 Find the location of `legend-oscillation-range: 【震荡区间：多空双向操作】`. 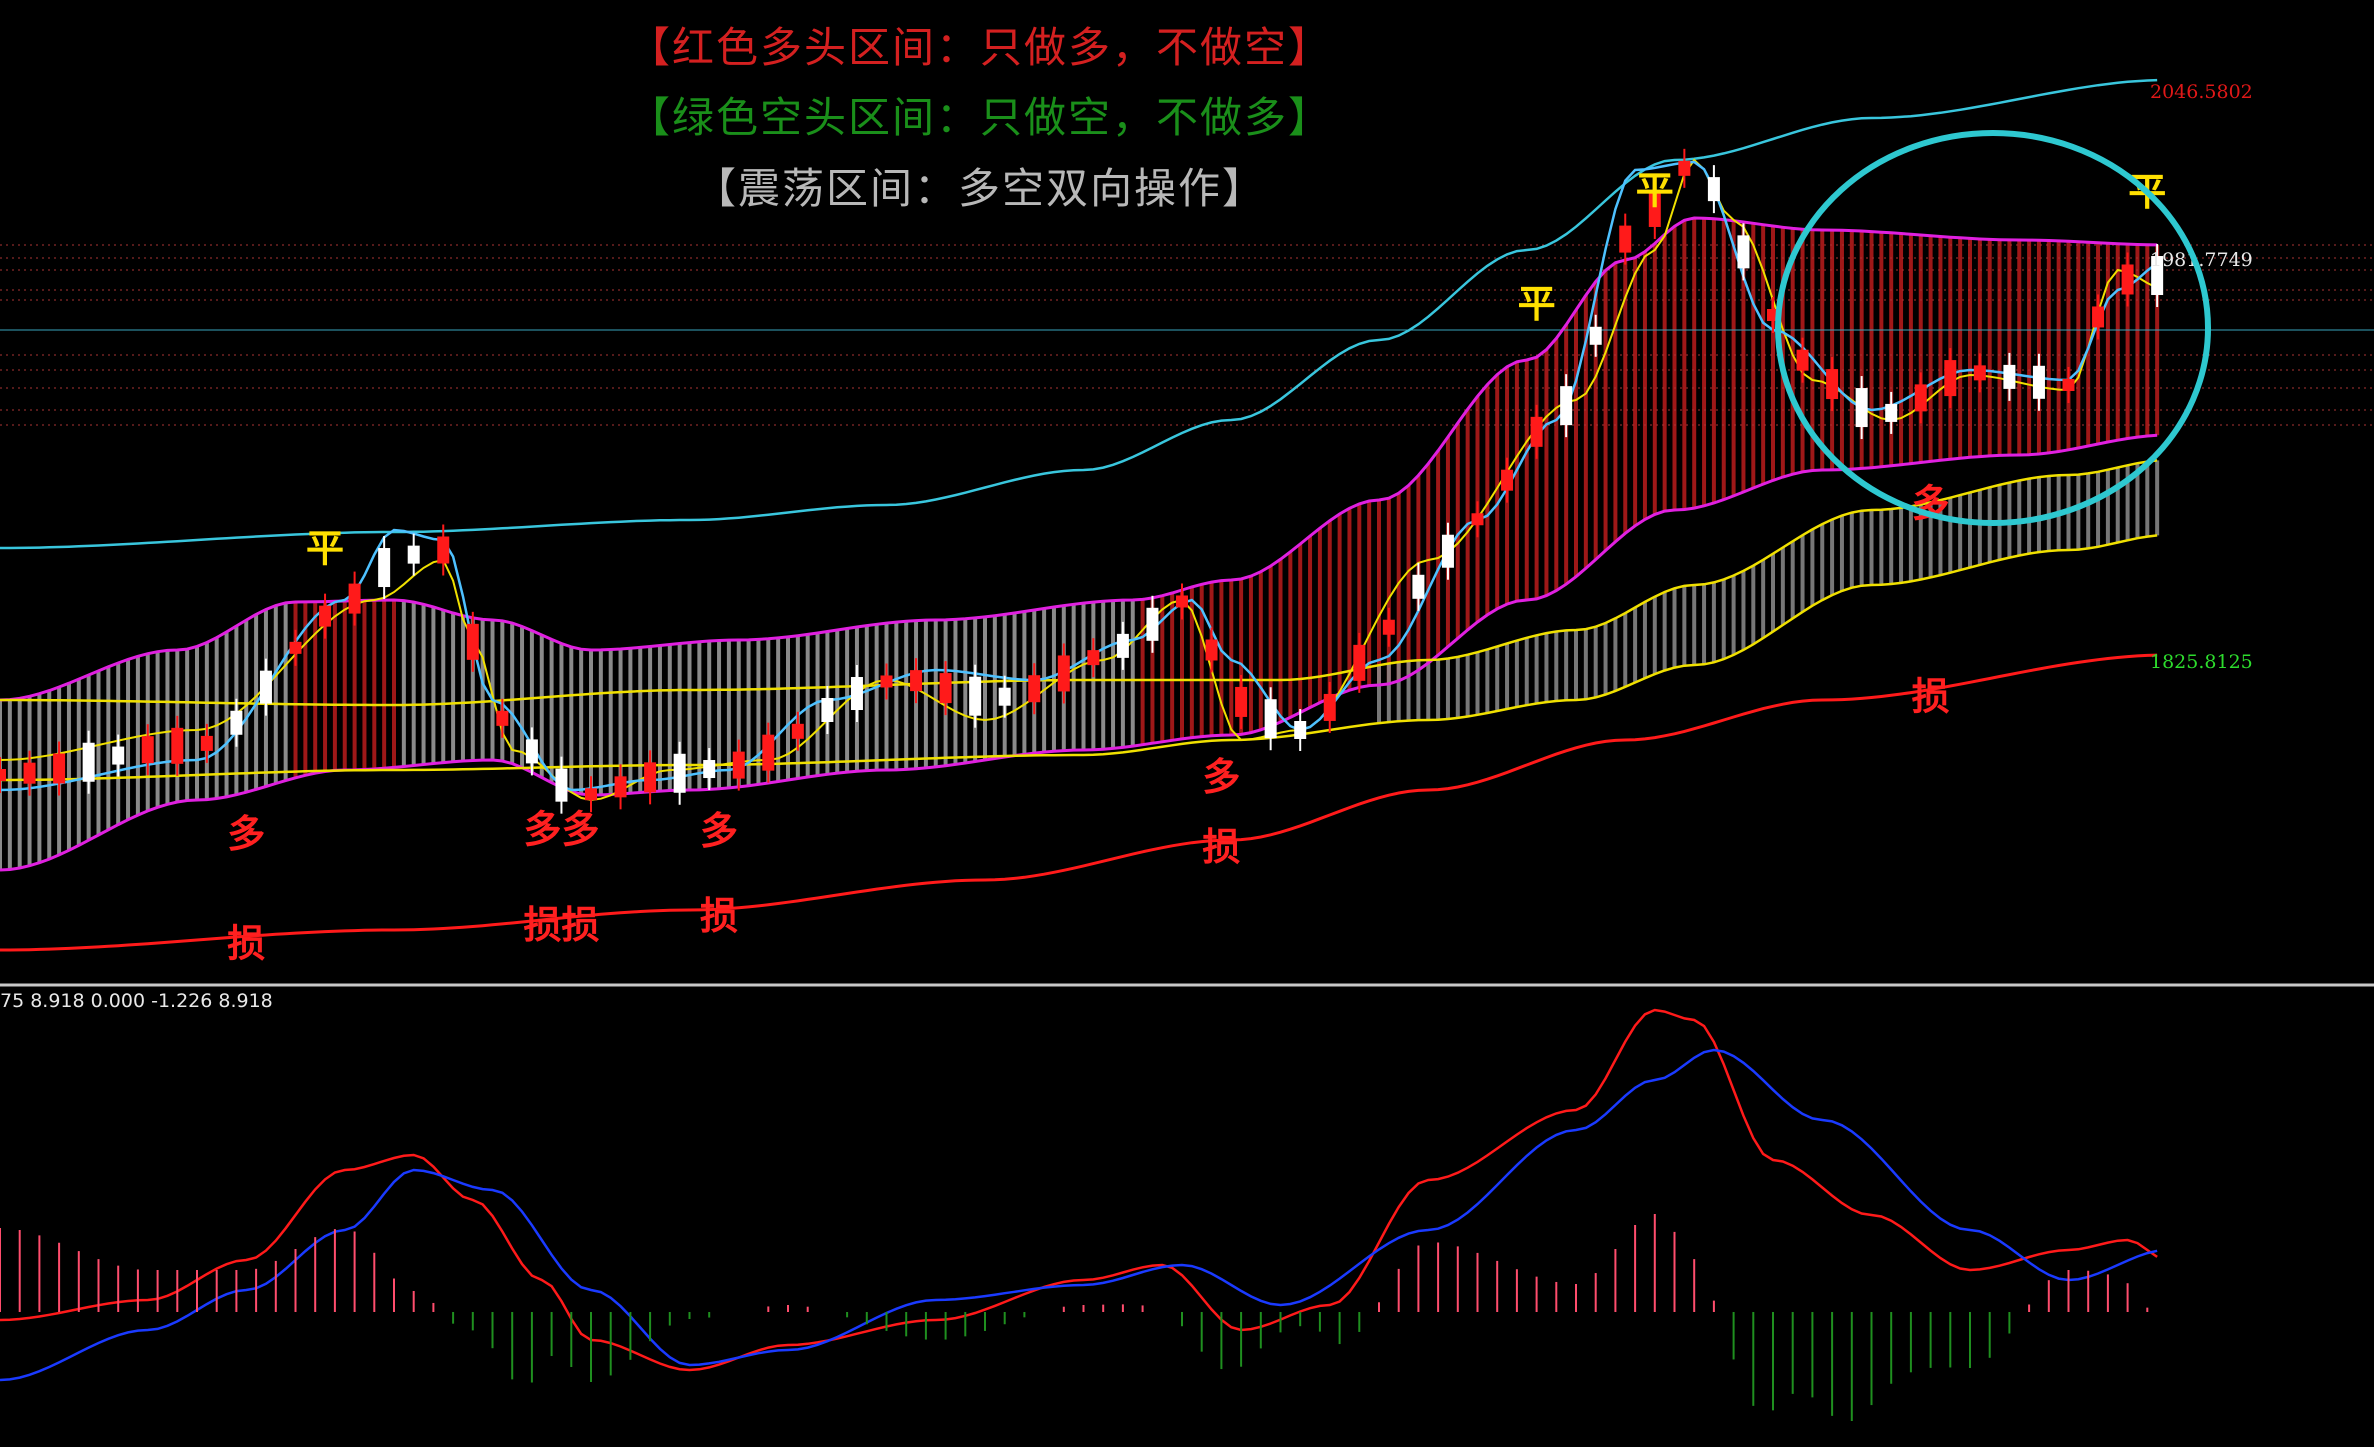

legend-oscillation-range: 【震荡区间：多空双向操作】 is located at coordinates (979, 188).